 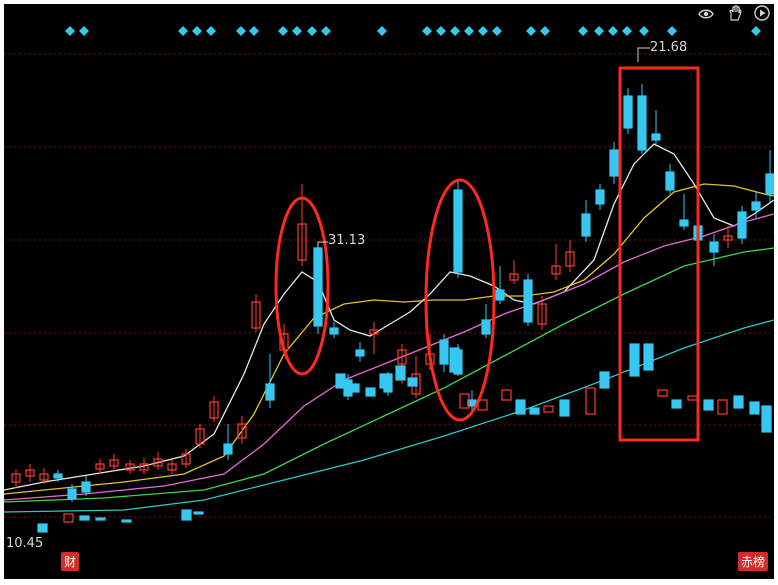 What do you see at coordinates (669, 47) in the screenshot?
I see `high-price-label: 21.68` at bounding box center [669, 47].